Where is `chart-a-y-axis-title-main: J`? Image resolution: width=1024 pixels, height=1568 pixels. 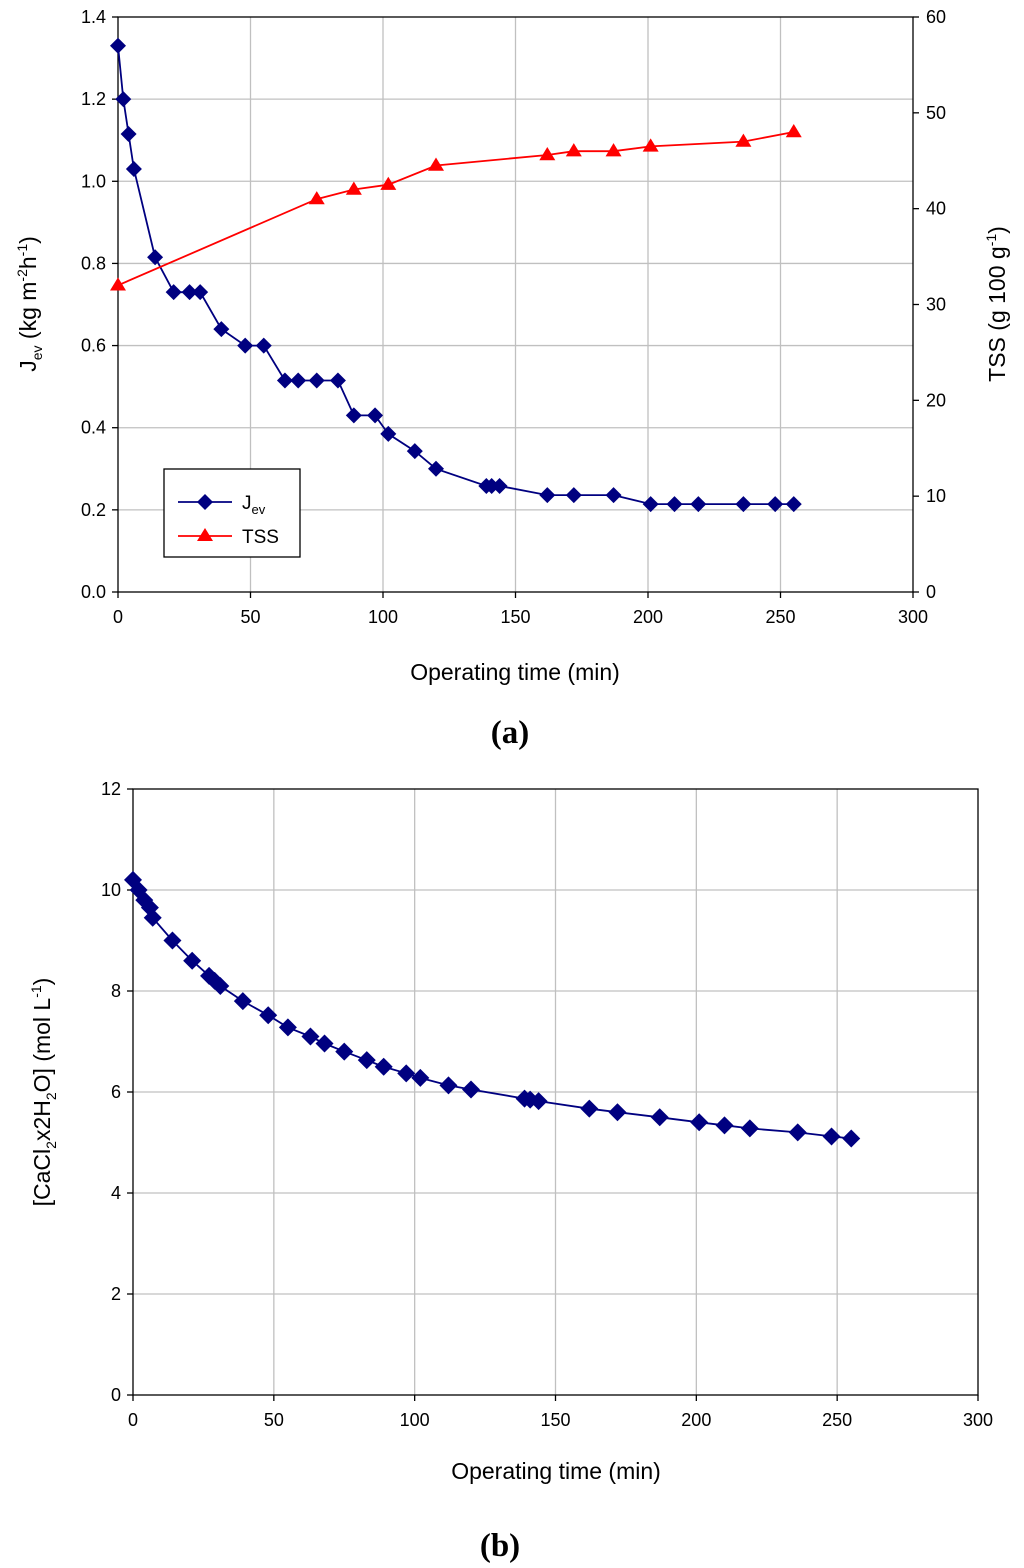
chart-a-y-axis-title-main: J is located at coordinates (28, 366).